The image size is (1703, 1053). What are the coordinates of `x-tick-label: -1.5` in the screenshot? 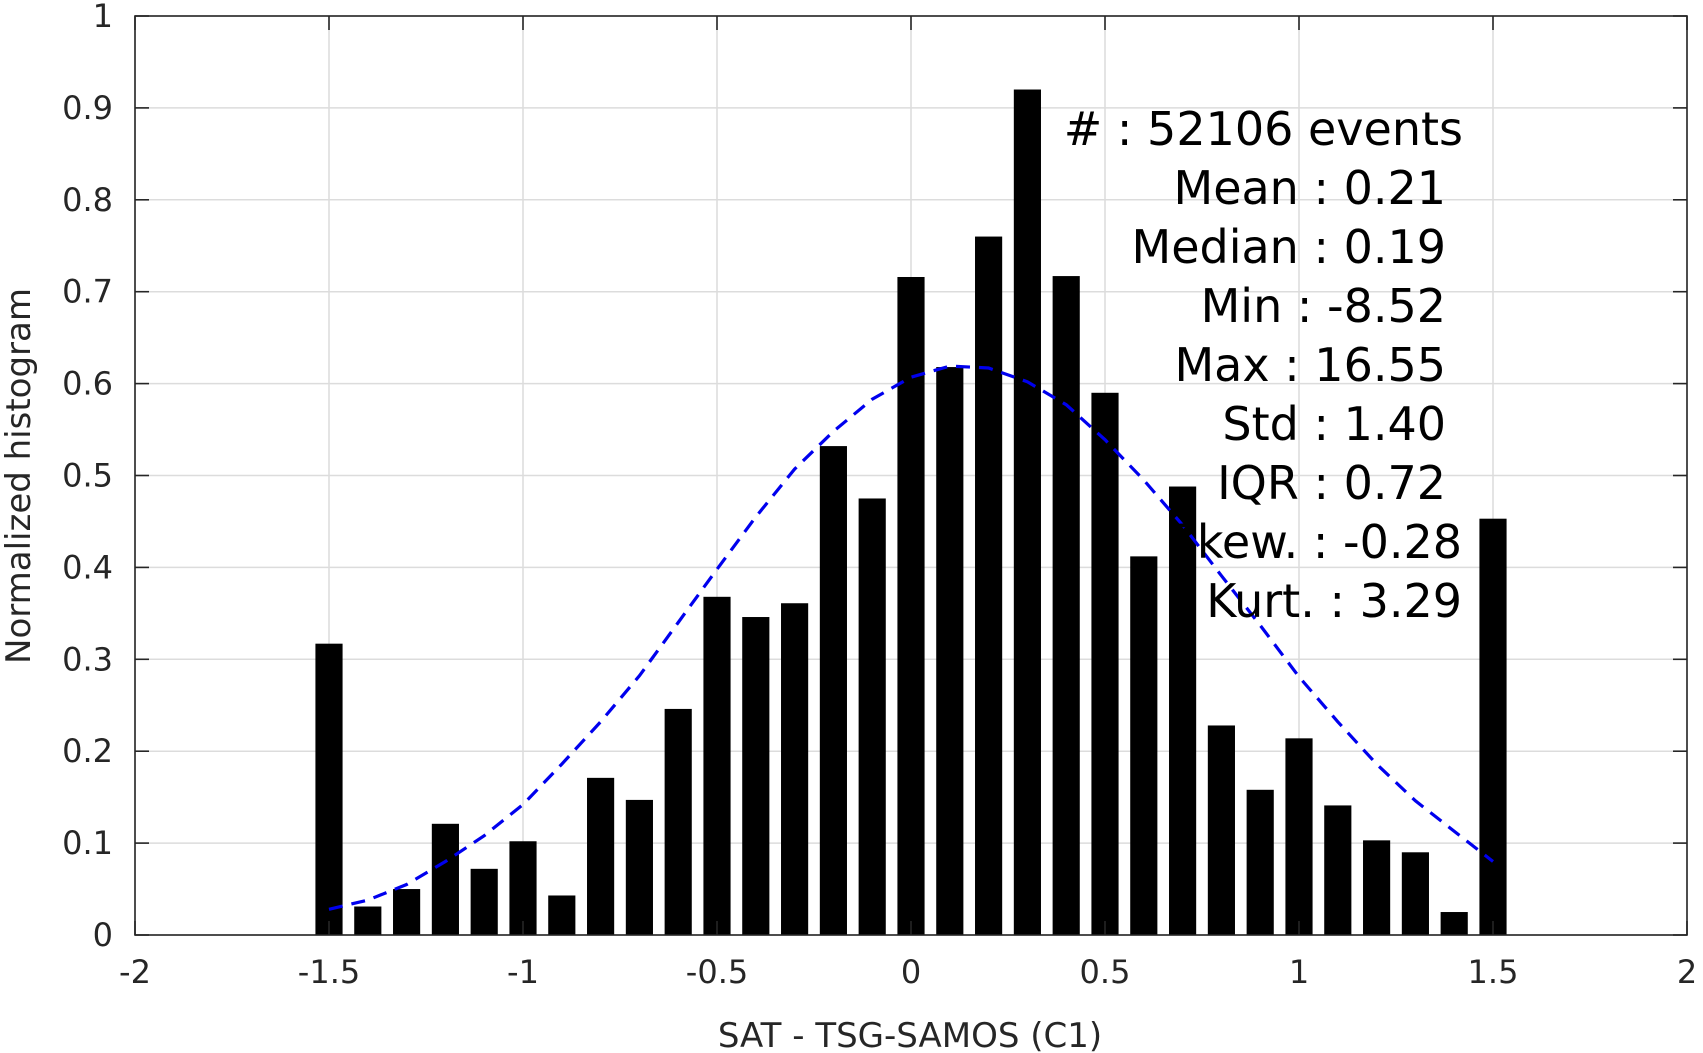 It's located at (329, 972).